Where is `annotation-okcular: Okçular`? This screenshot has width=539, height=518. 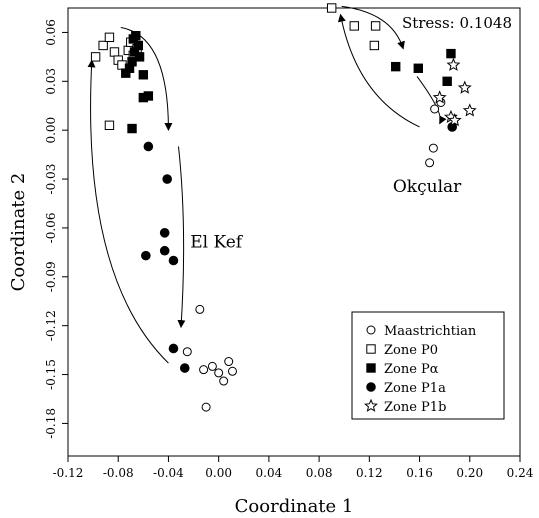
annotation-okcular: Okçular is located at coordinates (427, 187).